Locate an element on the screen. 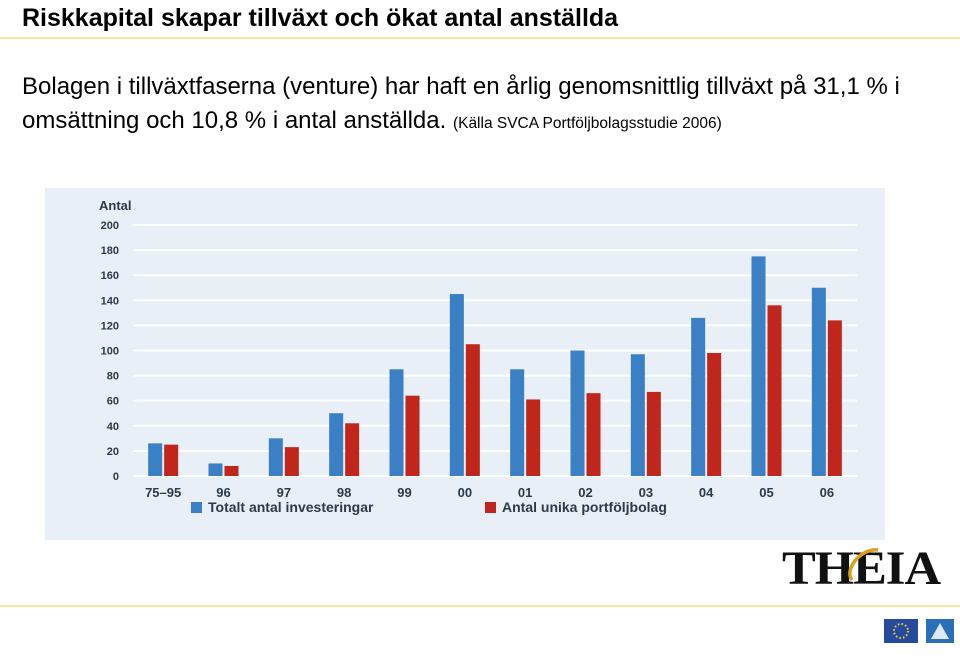 This screenshot has height=658, width=960. eu-flag-icon is located at coordinates (901, 631).